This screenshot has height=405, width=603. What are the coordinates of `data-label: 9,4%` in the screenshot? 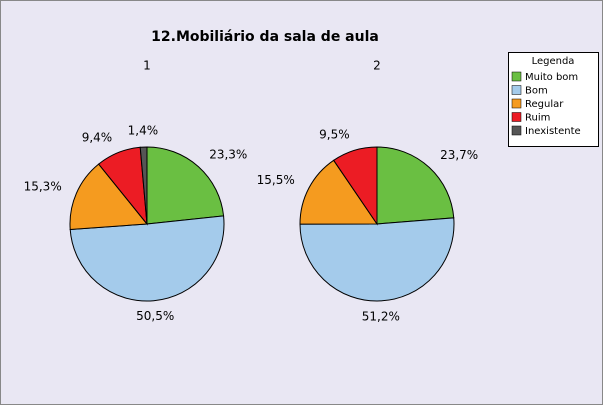 It's located at (97, 137).